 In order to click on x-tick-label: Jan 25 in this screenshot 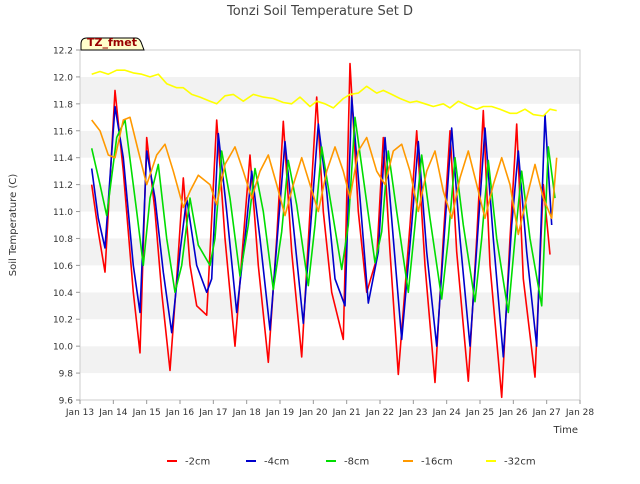, I will do `click(479, 413)`.